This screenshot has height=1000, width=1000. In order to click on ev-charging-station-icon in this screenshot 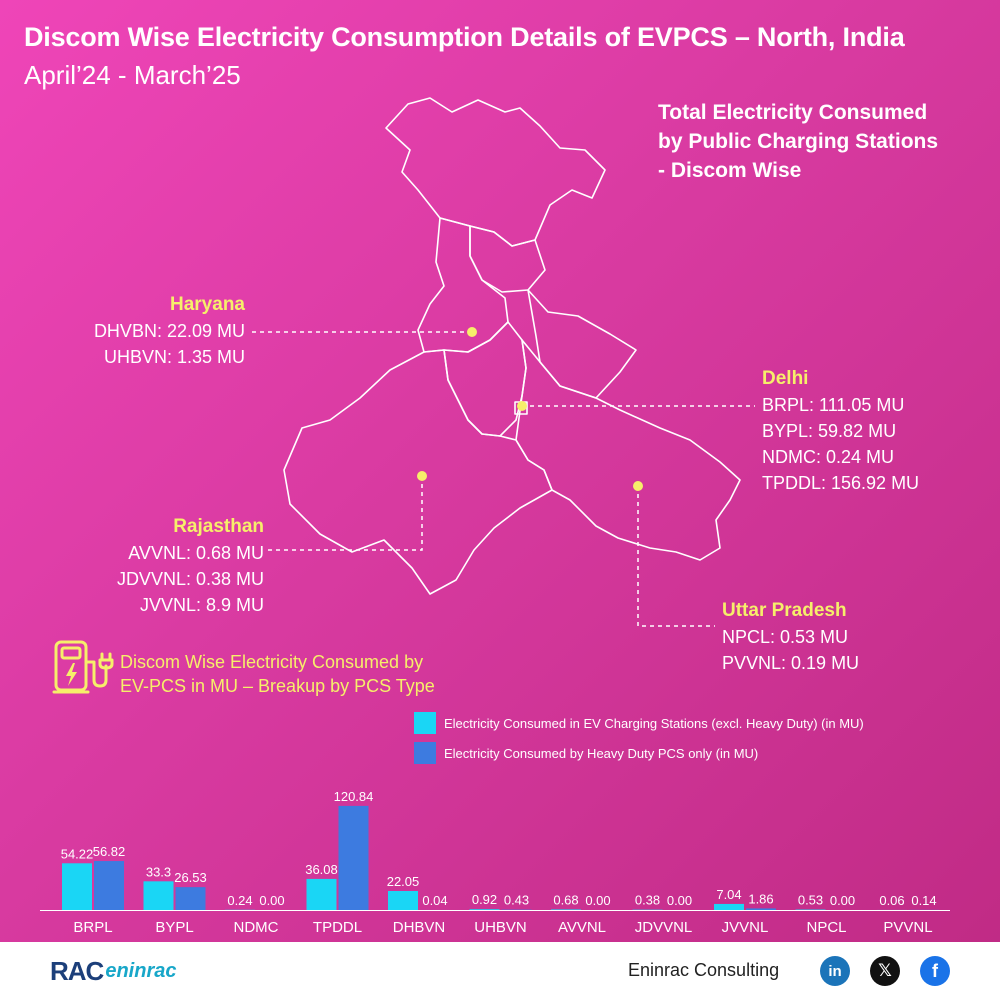, I will do `click(83, 667)`.